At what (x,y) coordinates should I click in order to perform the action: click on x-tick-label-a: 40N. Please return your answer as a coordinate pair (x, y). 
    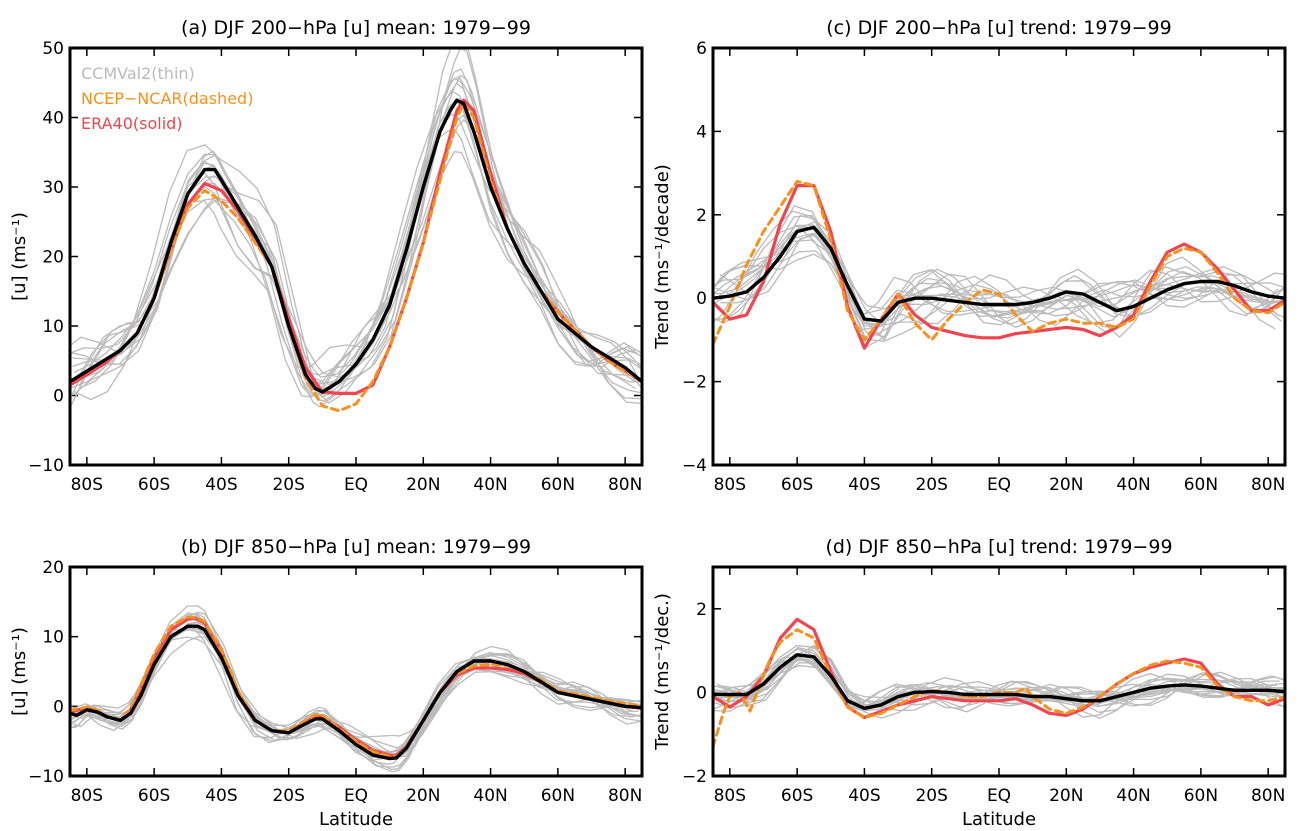
    Looking at the image, I should click on (490, 485).